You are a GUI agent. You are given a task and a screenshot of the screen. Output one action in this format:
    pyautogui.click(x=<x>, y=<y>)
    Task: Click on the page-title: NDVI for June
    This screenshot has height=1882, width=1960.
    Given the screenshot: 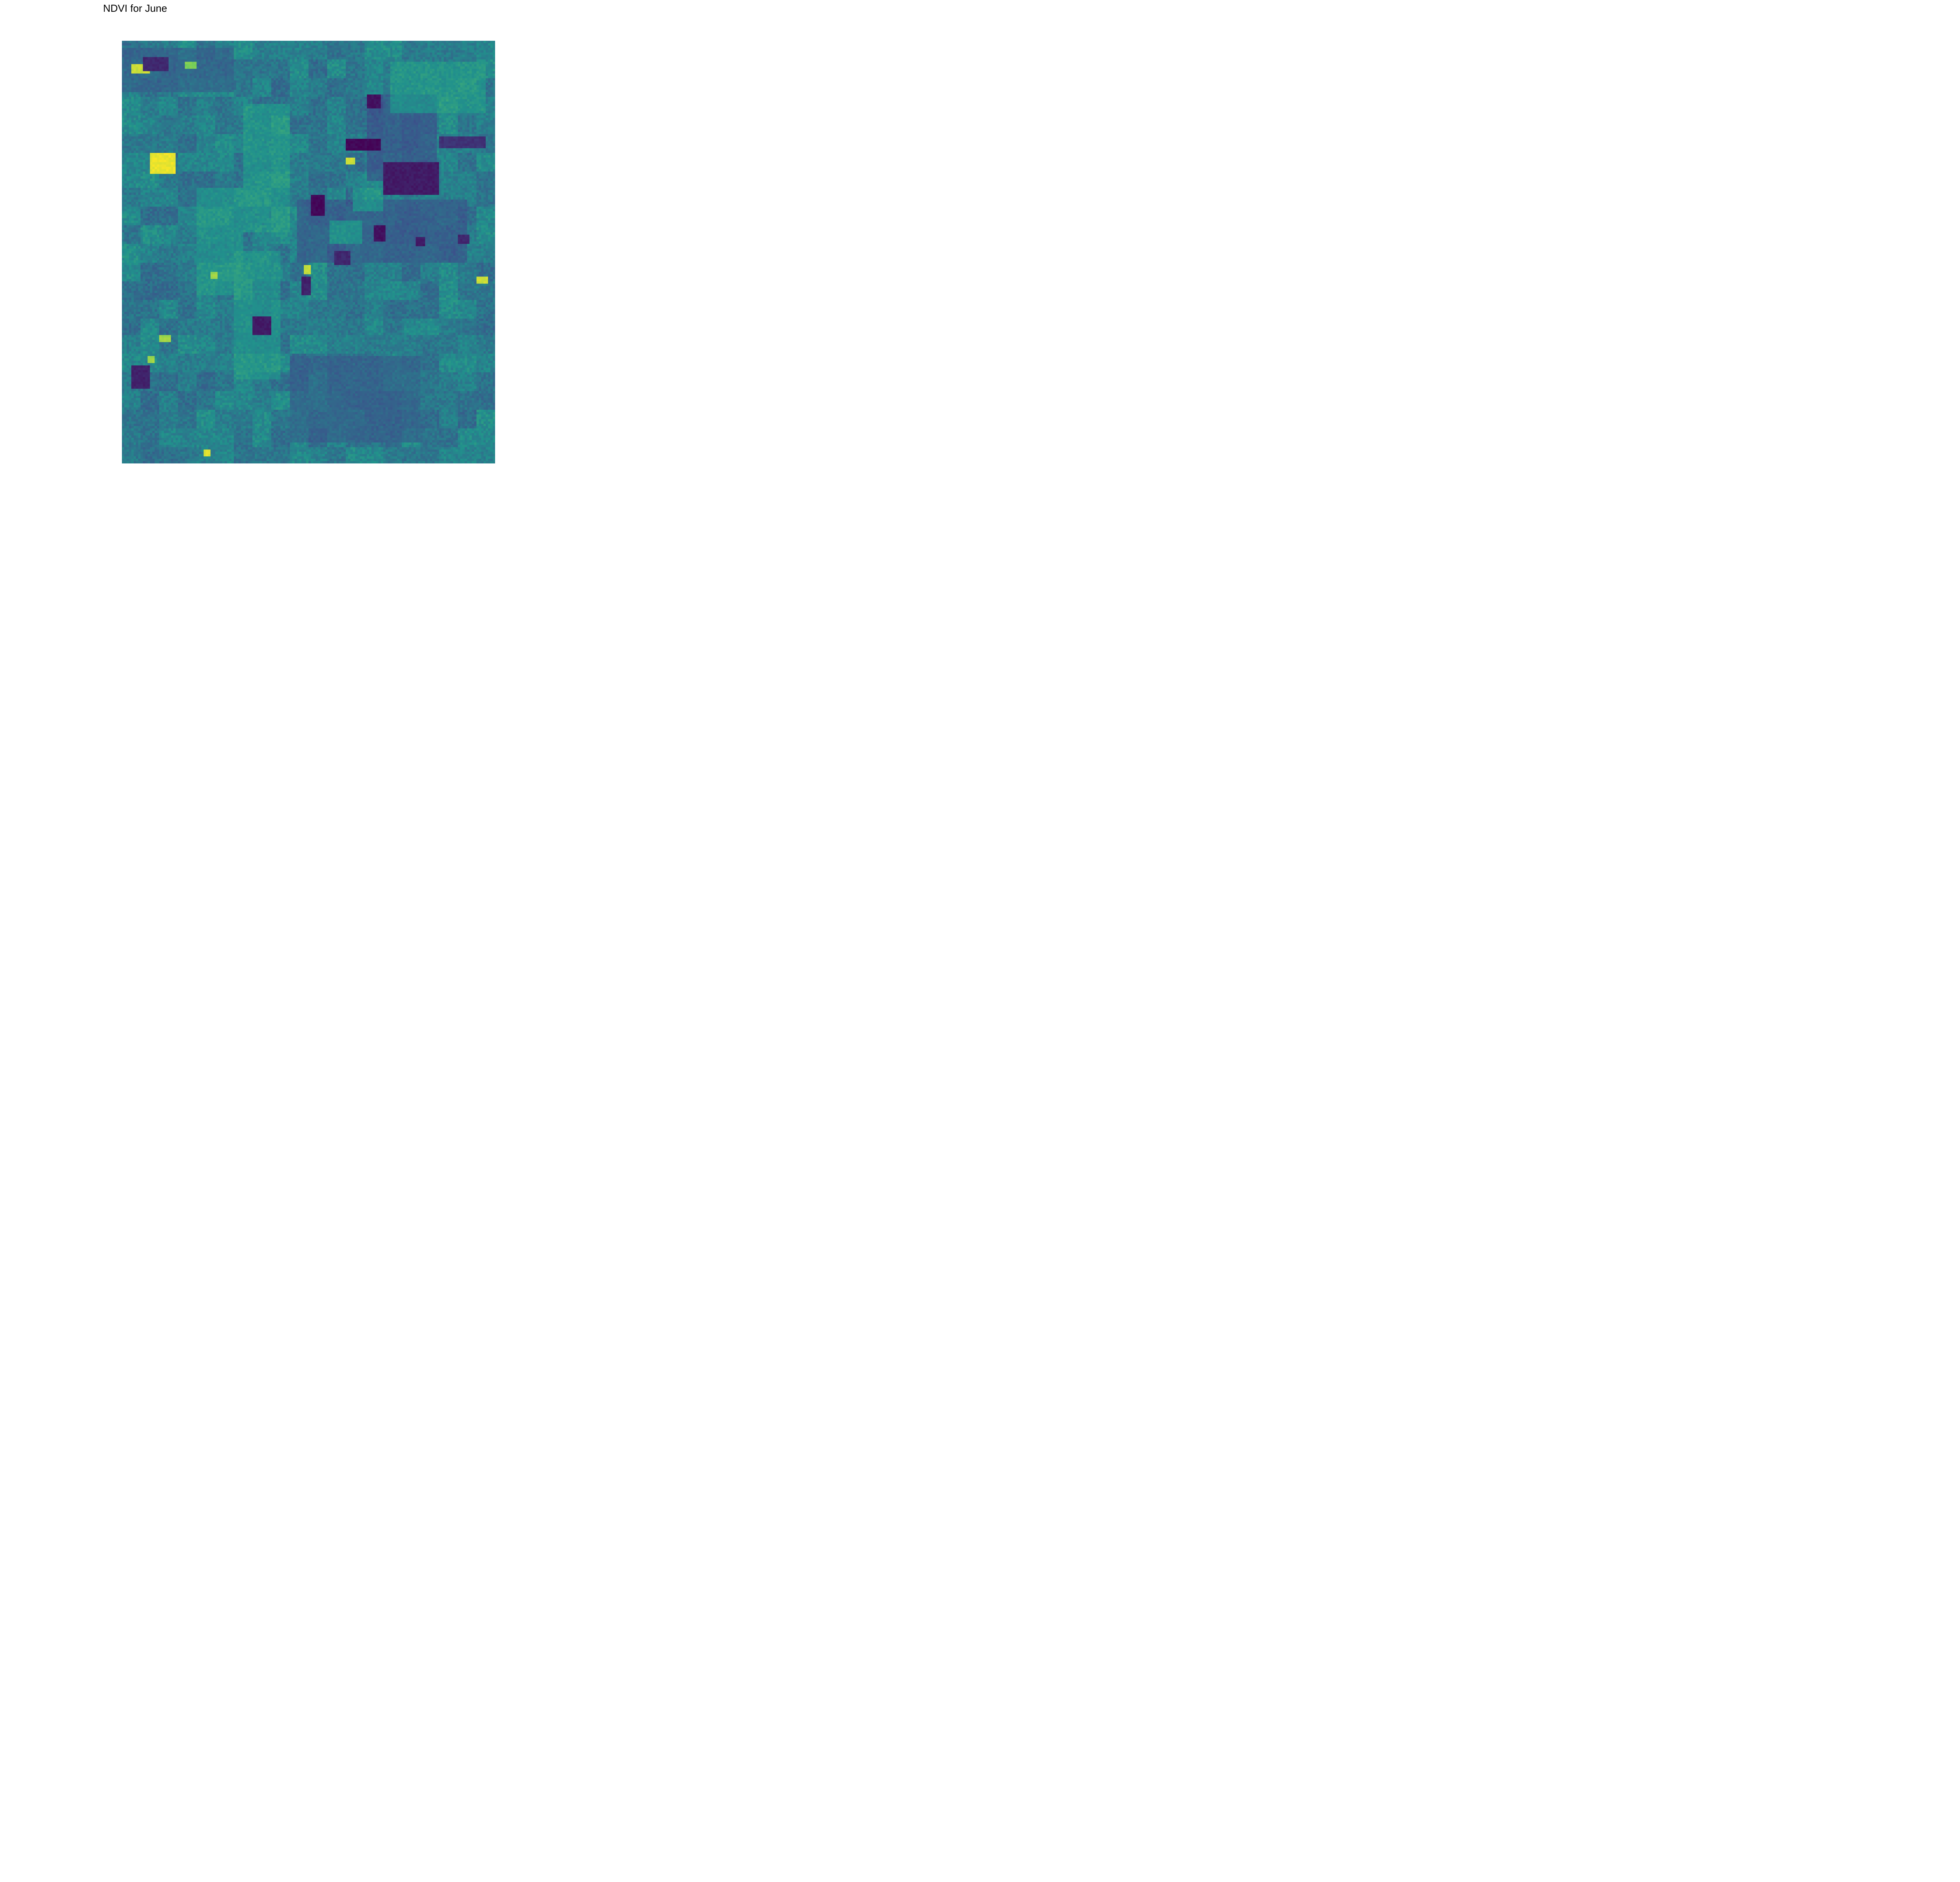 What is the action you would take?
    pyautogui.click(x=135, y=8)
    